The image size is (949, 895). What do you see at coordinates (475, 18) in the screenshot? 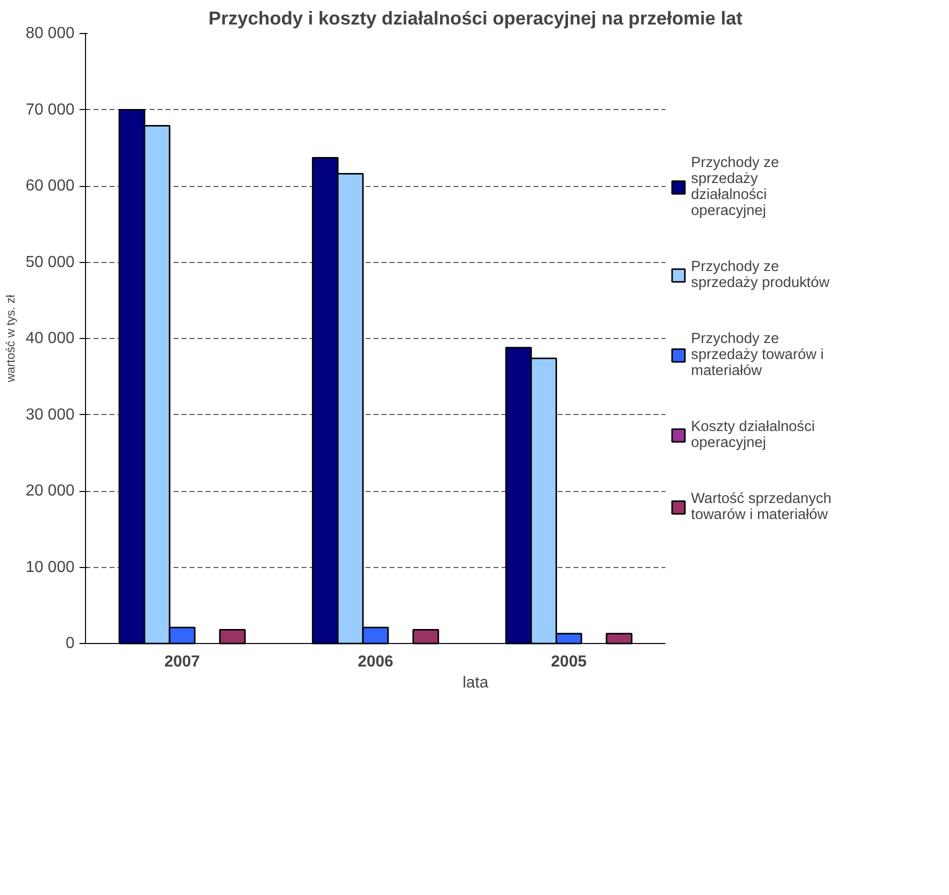
I see `chart-title: Przychody i koszty działalności operacyjnej na przełomie lat` at bounding box center [475, 18].